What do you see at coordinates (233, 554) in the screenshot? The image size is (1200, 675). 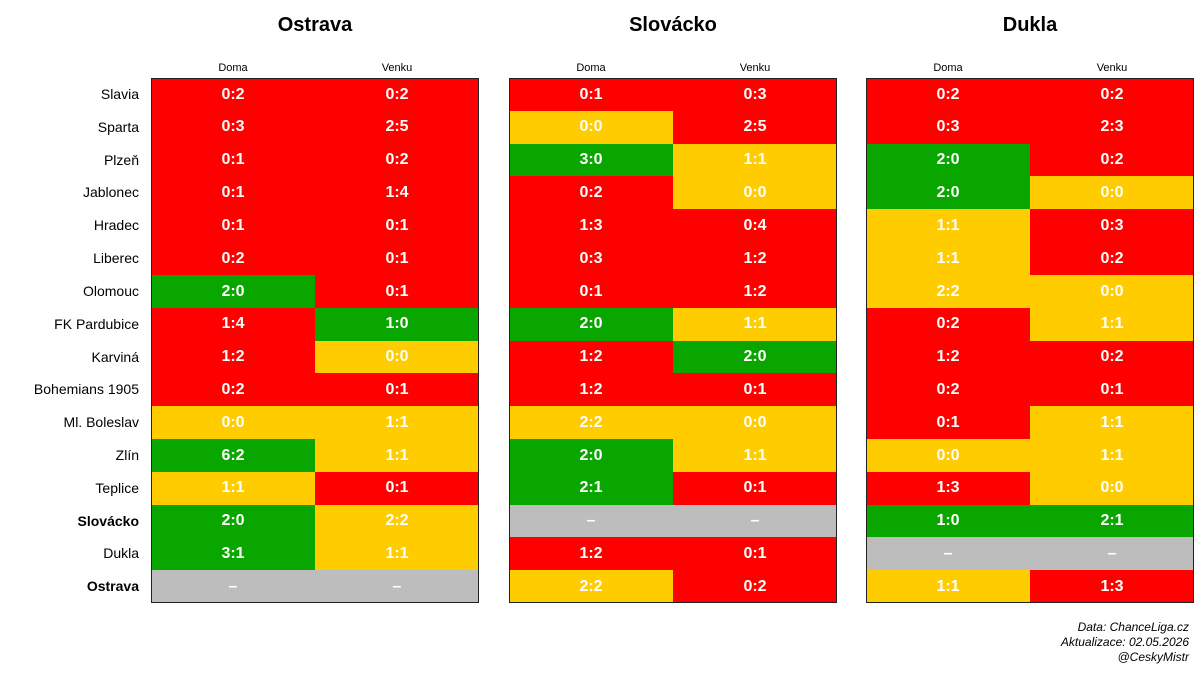 I see `score-cell: 3:1` at bounding box center [233, 554].